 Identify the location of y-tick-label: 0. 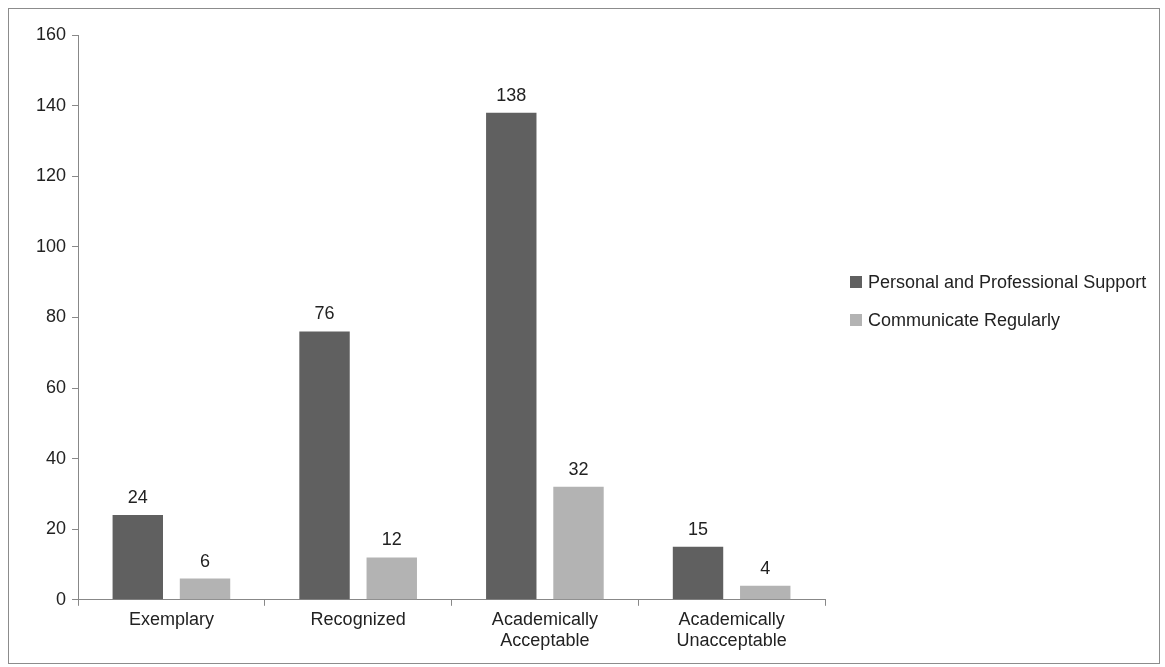
(61, 598).